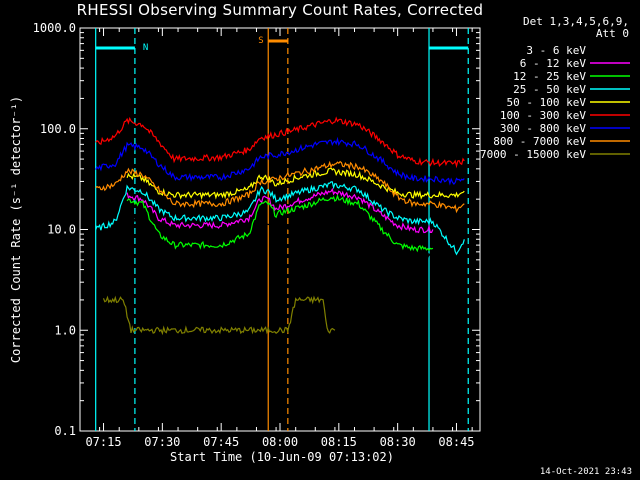 The image size is (640, 480). I want to click on legend-header: Det 1,3,4,5,6,9,, so click(576, 21).